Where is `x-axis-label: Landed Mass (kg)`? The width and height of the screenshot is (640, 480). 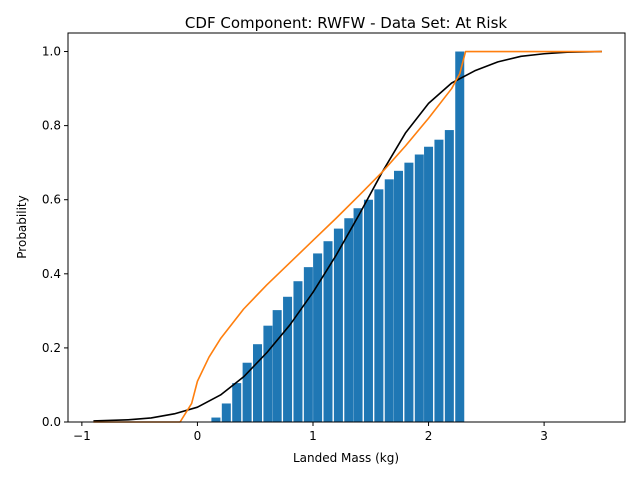 x-axis-label: Landed Mass (kg) is located at coordinates (346, 458).